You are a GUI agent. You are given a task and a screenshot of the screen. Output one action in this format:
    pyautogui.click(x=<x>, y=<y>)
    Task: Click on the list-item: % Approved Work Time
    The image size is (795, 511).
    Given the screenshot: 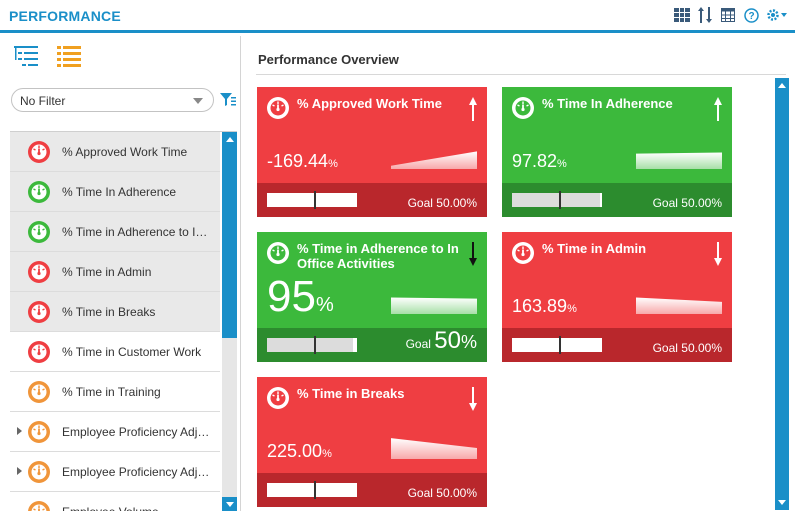 What is the action you would take?
    pyautogui.click(x=115, y=152)
    